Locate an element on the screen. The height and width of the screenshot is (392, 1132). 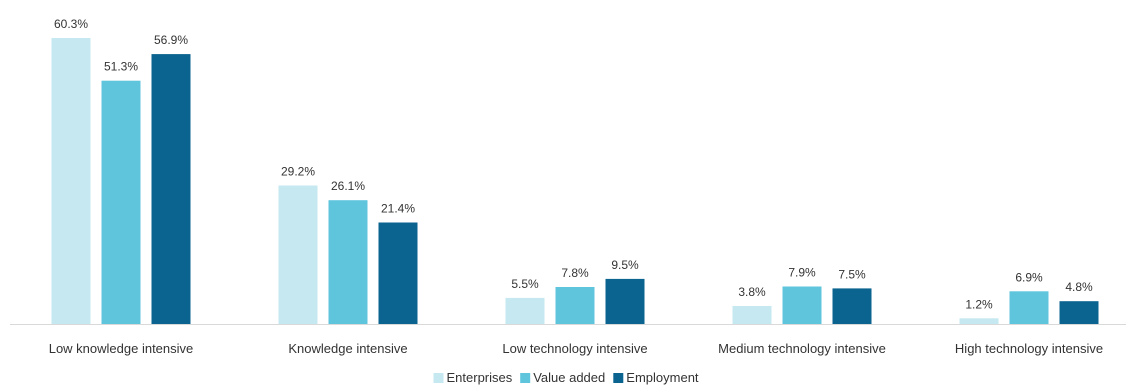
legend-item-value-added: Value added is located at coordinates (562, 377).